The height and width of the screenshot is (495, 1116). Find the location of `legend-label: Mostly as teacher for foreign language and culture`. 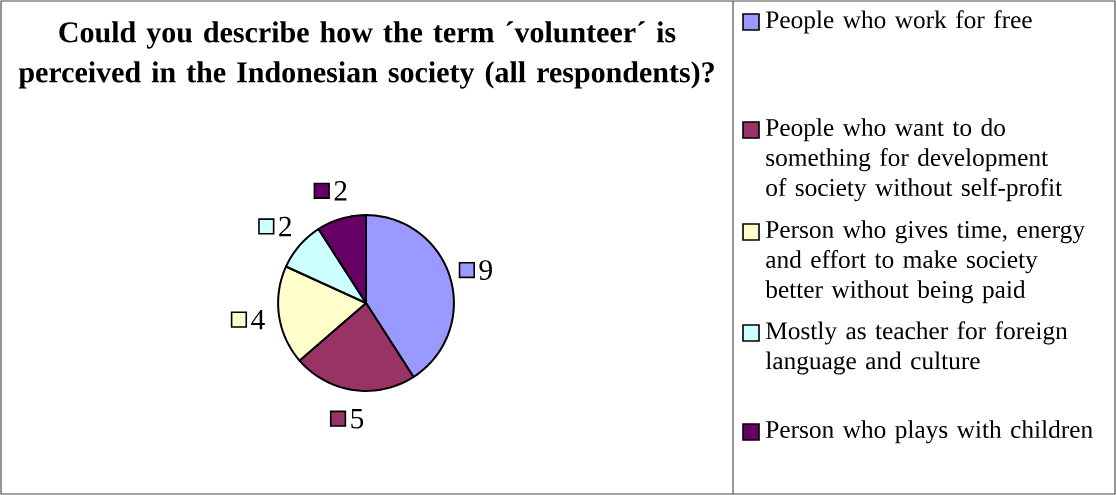

legend-label: Mostly as teacher for foreign language and culture is located at coordinates (916, 348).